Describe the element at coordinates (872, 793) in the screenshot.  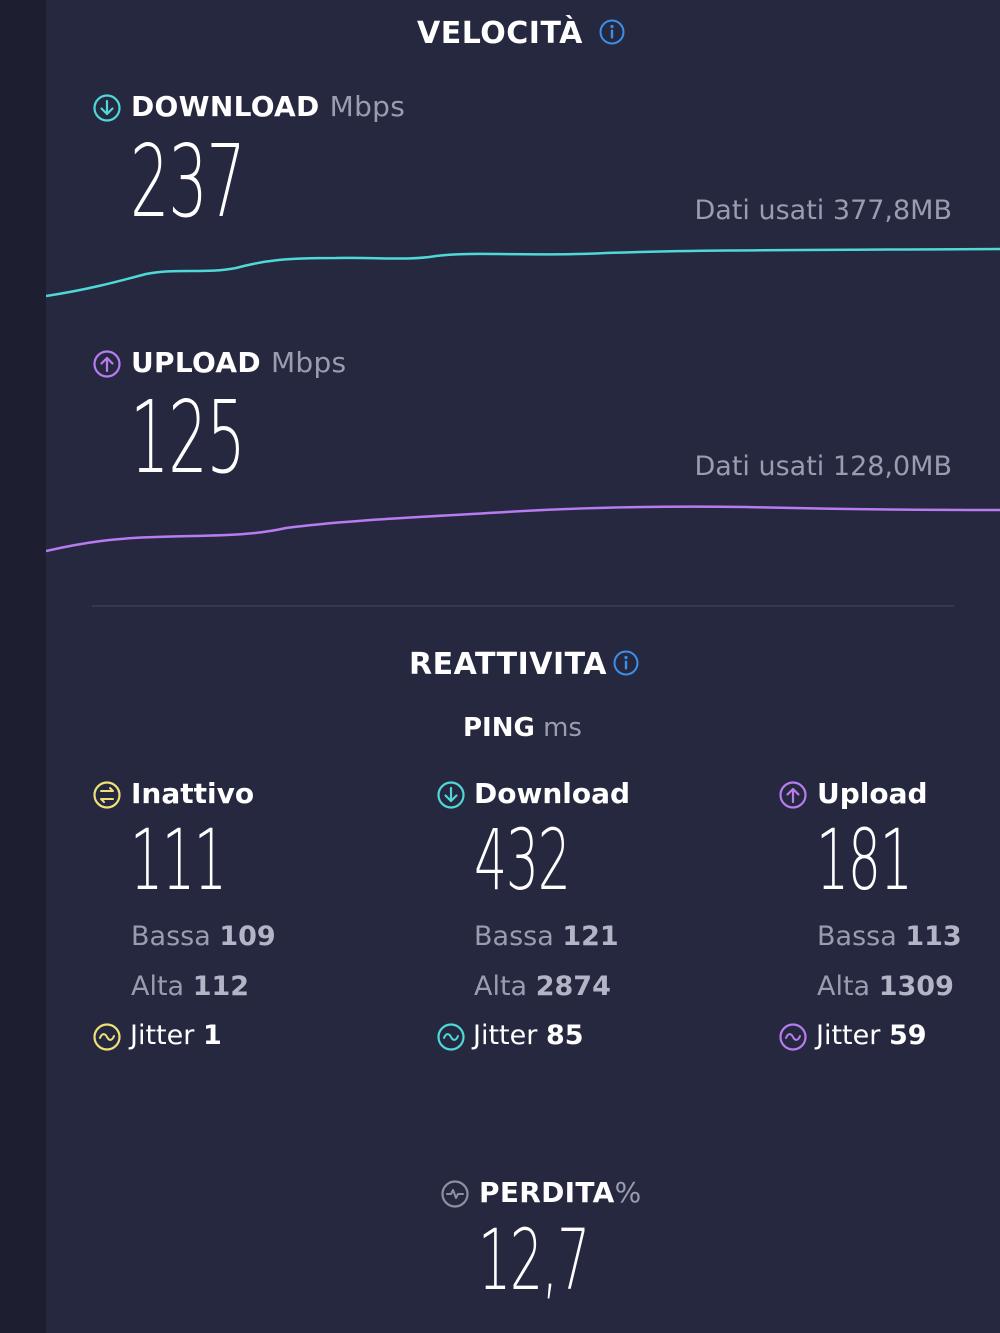
I see `ping-upload-label: Upload` at that location.